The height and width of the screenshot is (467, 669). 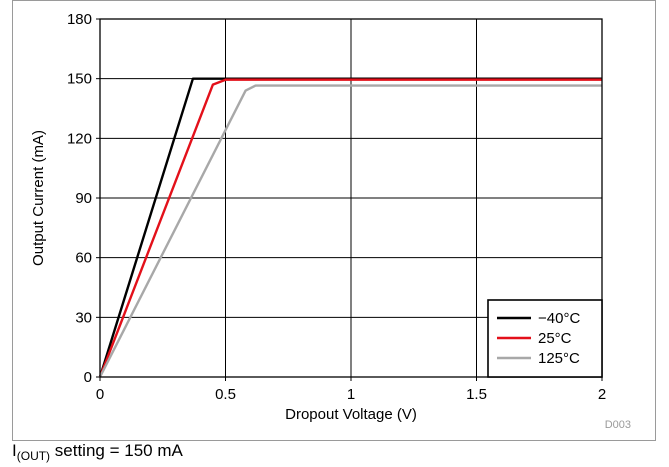 What do you see at coordinates (100, 394) in the screenshot?
I see `x-tick-label: 0` at bounding box center [100, 394].